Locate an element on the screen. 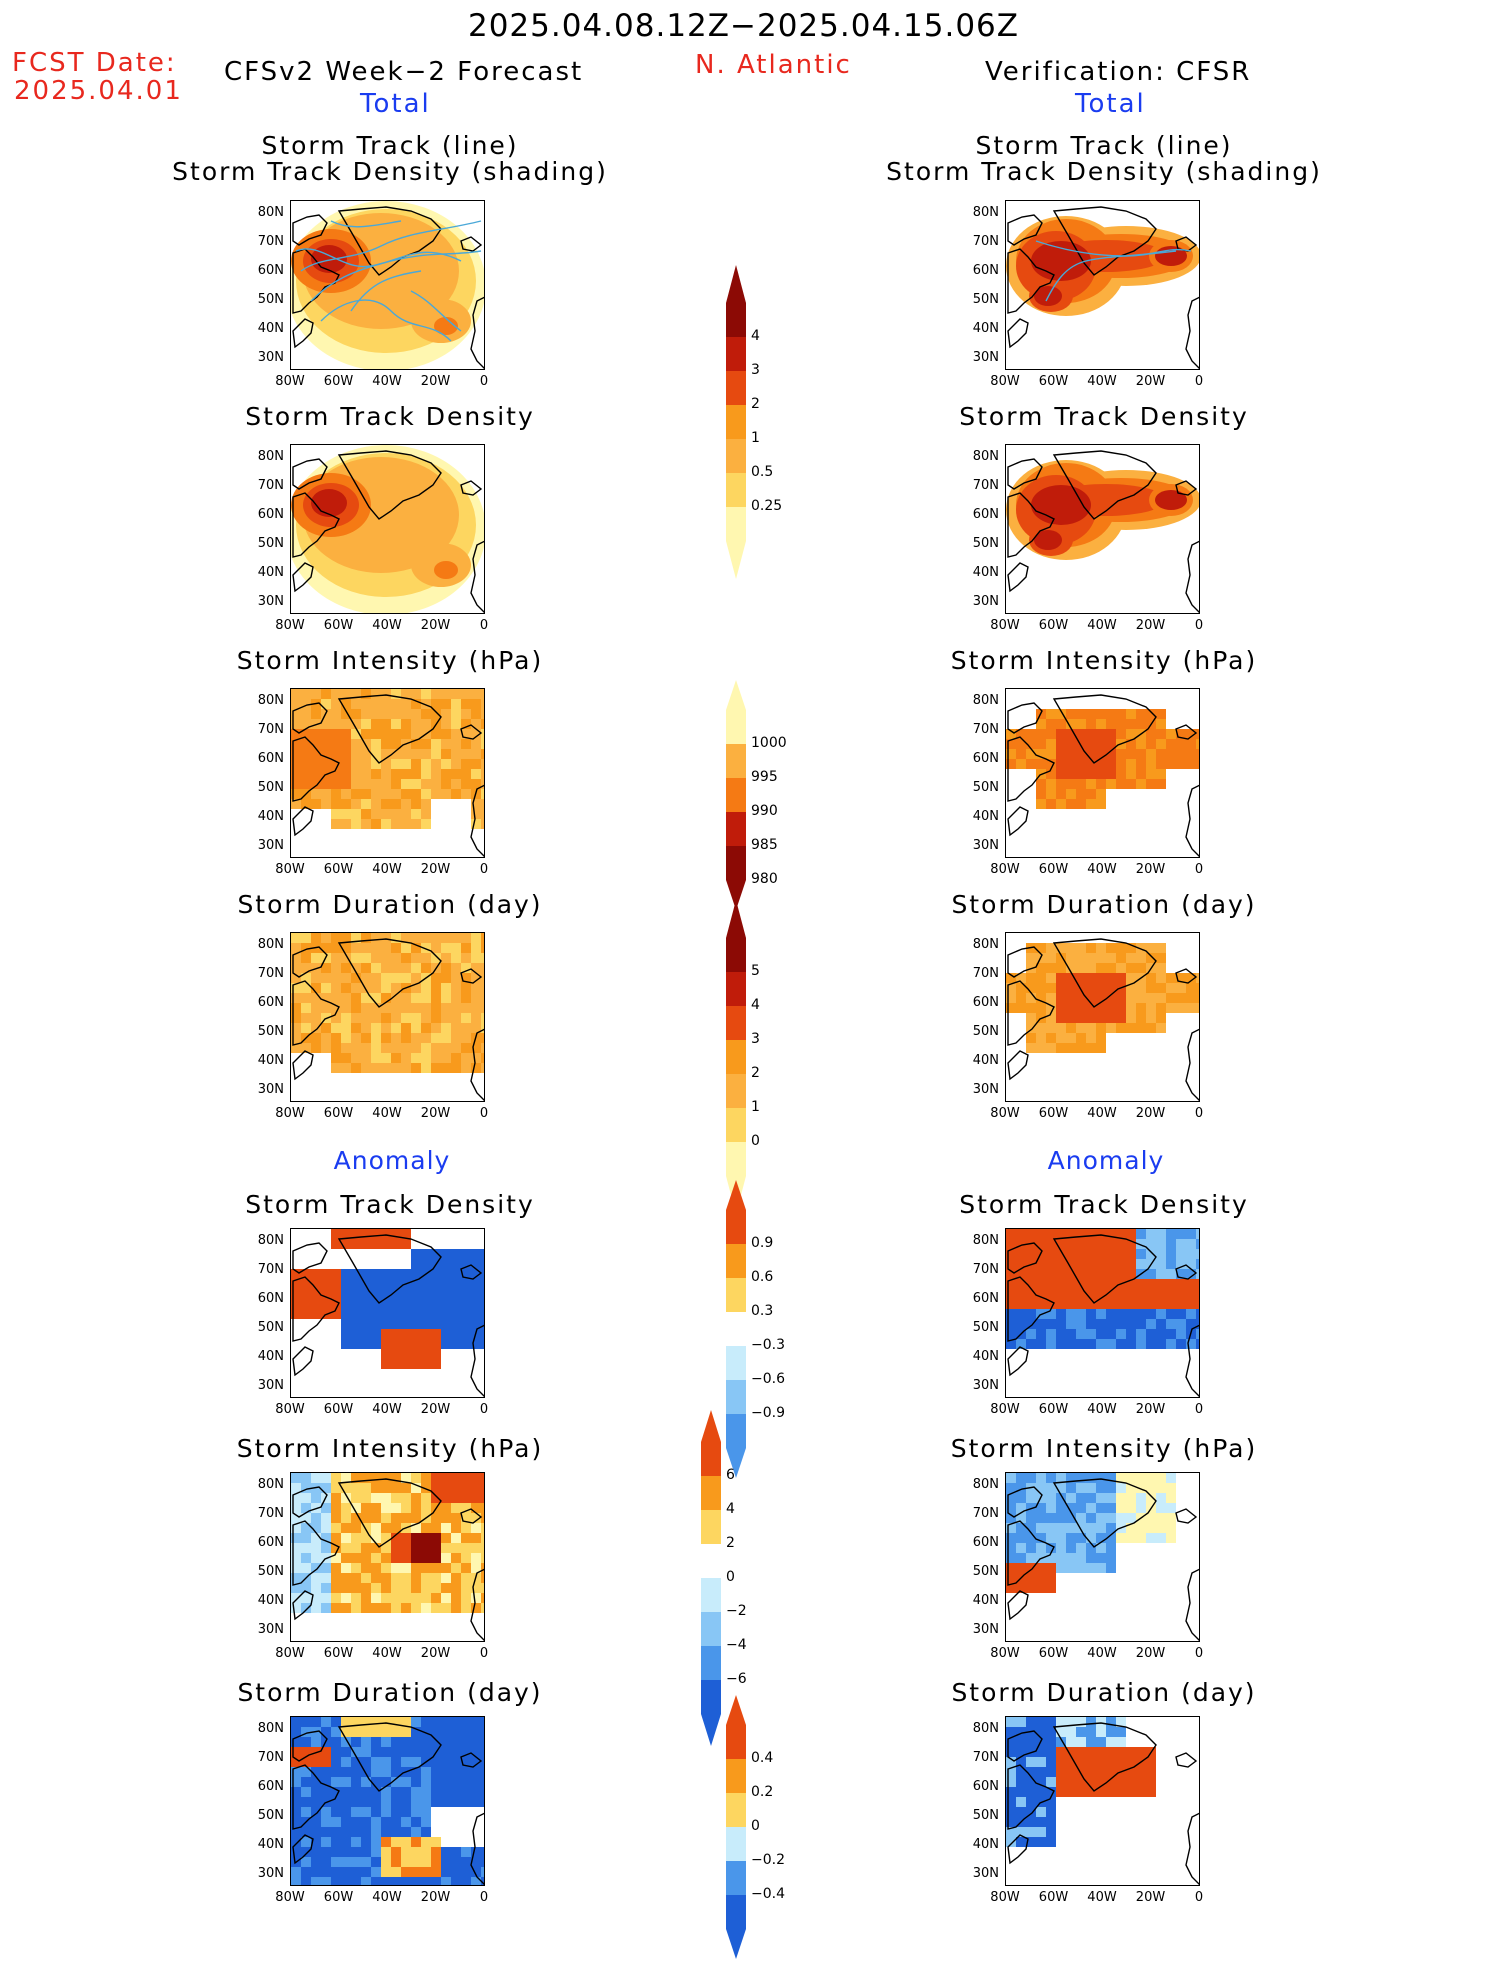 The height and width of the screenshot is (1961, 1487). colorbar-label: −0.4 is located at coordinates (768, 1894).